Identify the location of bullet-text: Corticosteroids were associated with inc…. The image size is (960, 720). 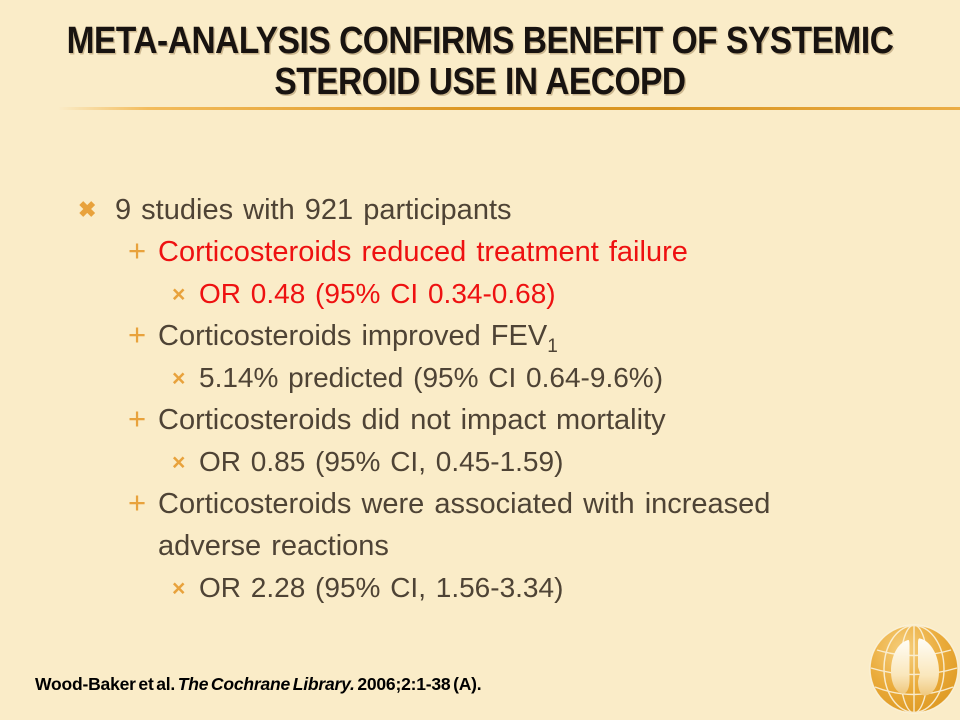
(464, 525).